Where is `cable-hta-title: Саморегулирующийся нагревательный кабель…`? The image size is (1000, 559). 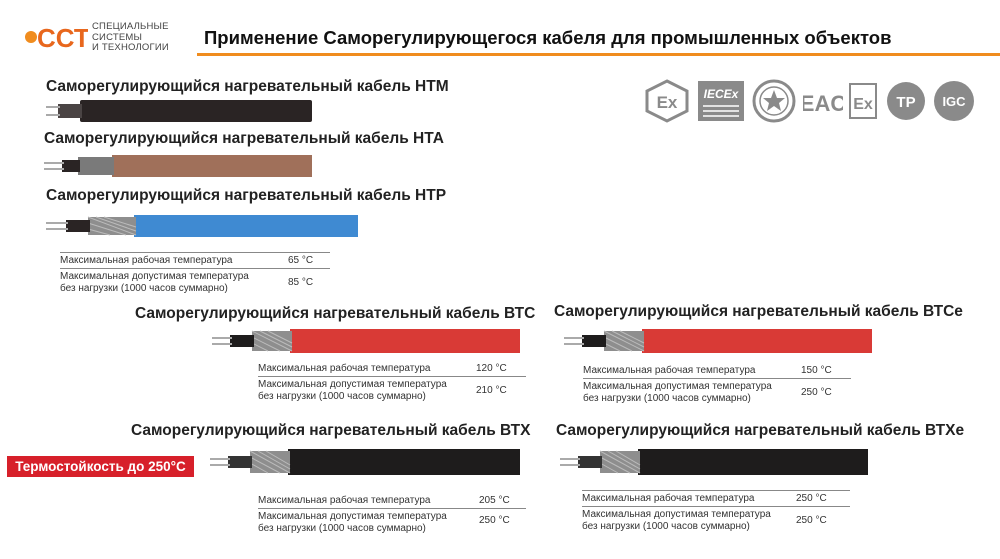
cable-hta-title: Саморегулирующийся нагревательный кабель… is located at coordinates (244, 138).